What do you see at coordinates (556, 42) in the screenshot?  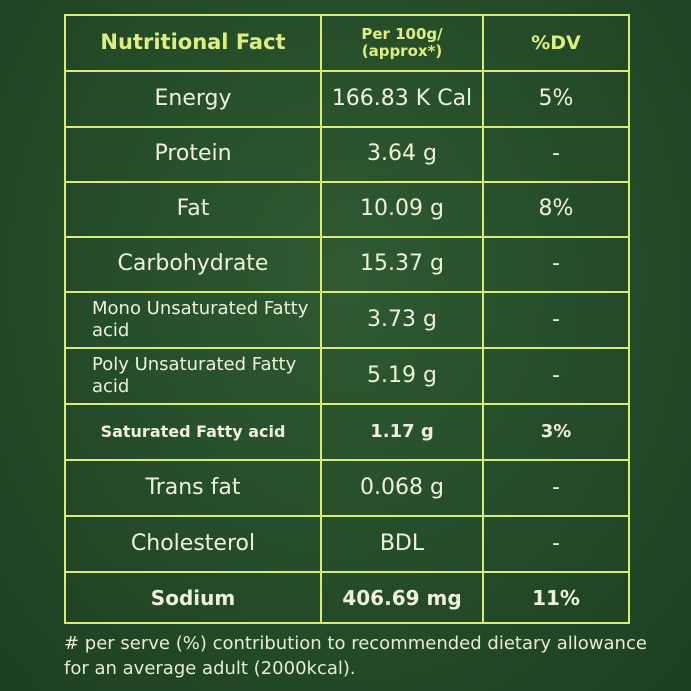 I see `header-dv: %DV` at bounding box center [556, 42].